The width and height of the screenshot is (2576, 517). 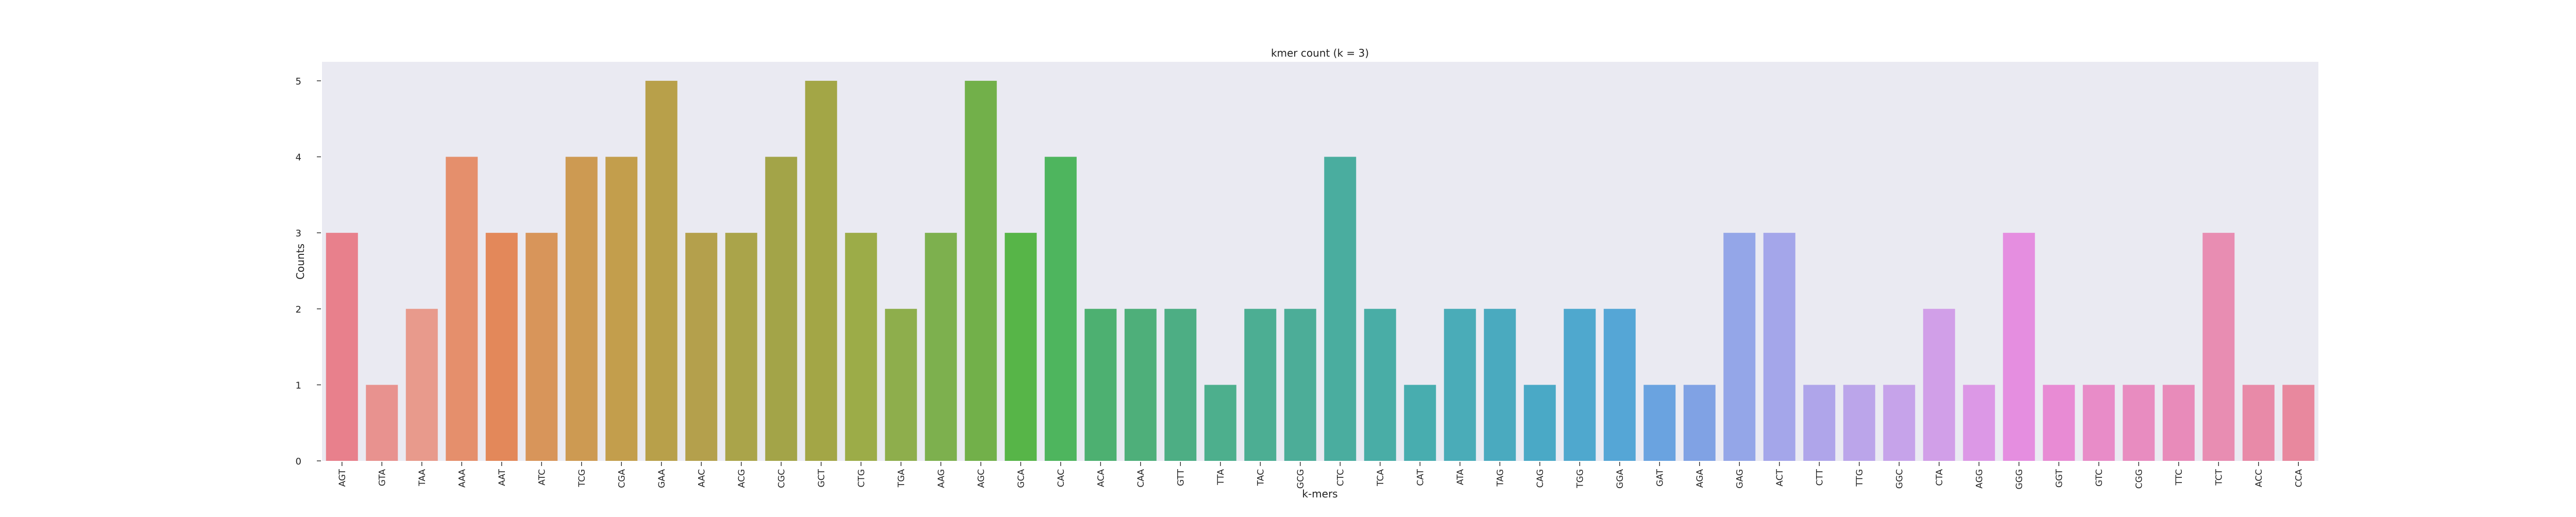 What do you see at coordinates (1620, 479) in the screenshot?
I see `x-tick-label: GGA` at bounding box center [1620, 479].